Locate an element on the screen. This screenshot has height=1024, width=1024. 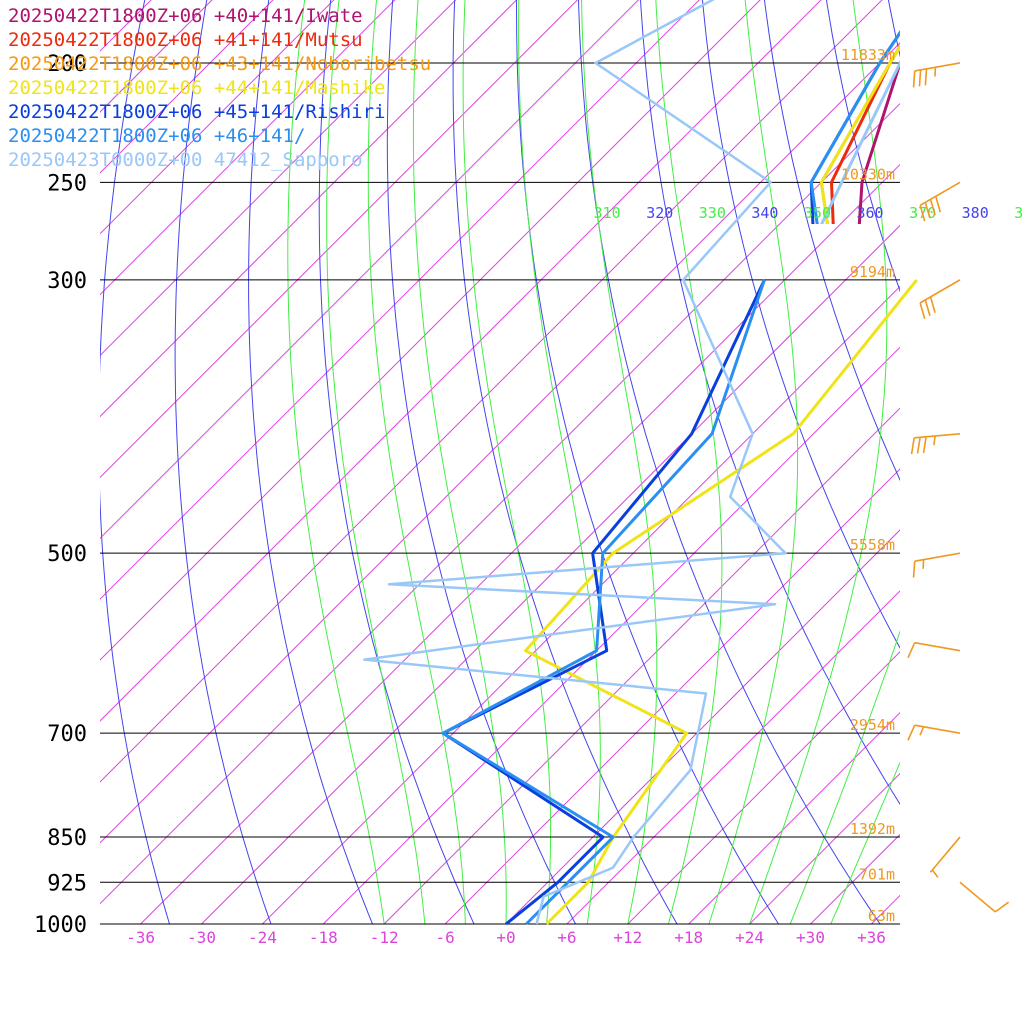
theta-label: 330 is located at coordinates (712, 213).